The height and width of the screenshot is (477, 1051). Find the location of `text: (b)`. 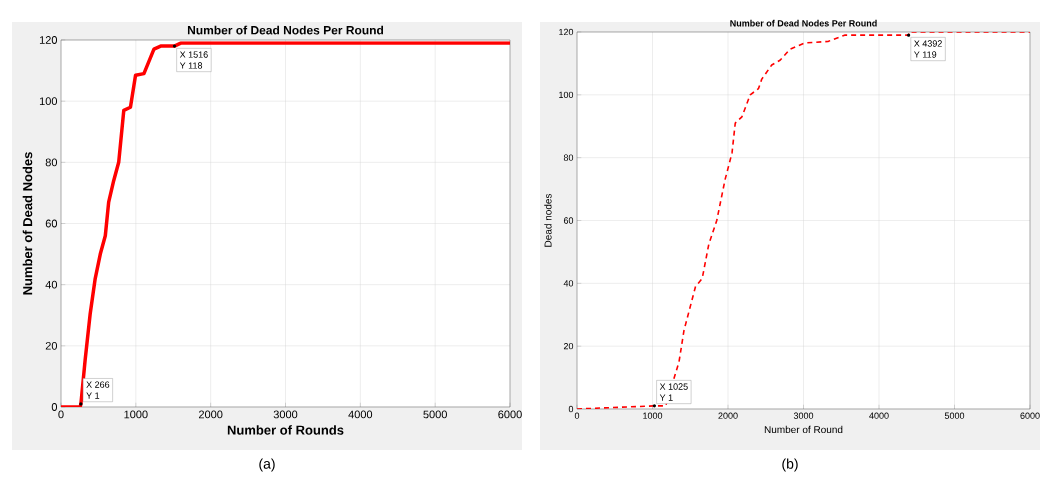

text: (b) is located at coordinates (790, 465).